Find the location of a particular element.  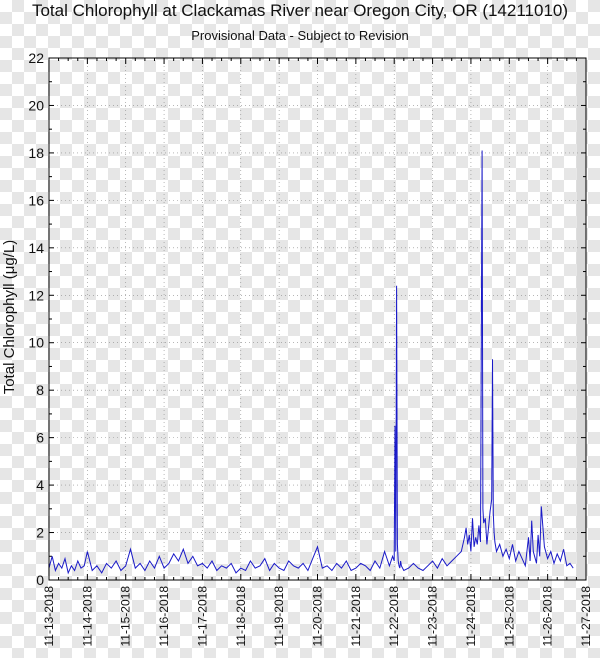

y-tick-label: 0 is located at coordinates (40, 580).